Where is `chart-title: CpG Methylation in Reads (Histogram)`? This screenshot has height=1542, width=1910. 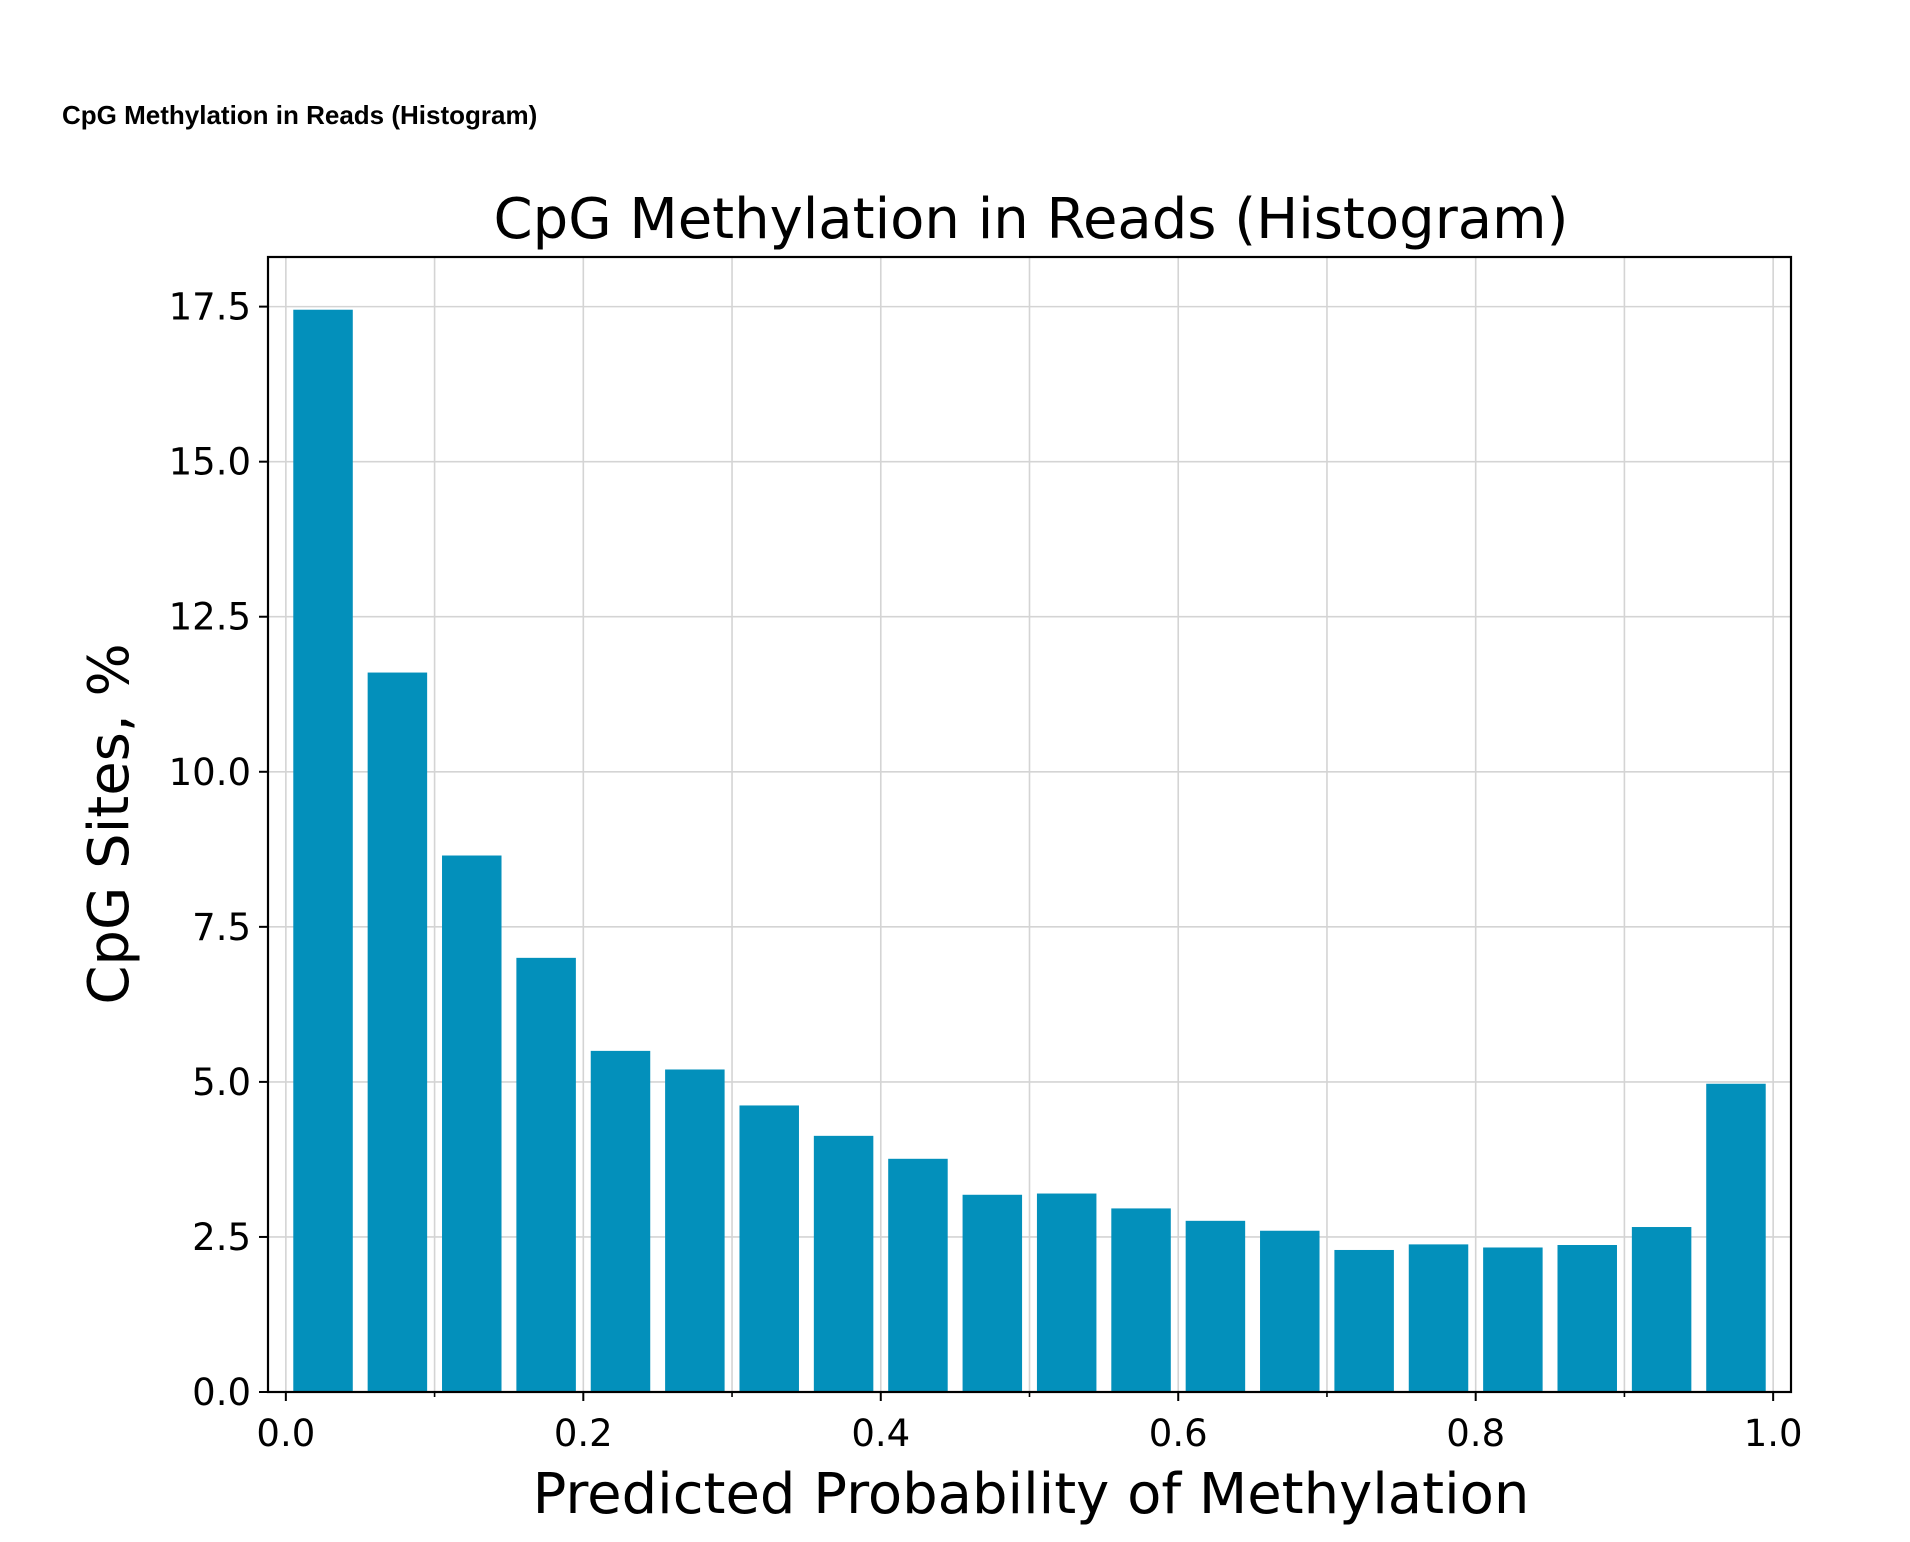 chart-title: CpG Methylation in Reads (Histogram) is located at coordinates (1031, 219).